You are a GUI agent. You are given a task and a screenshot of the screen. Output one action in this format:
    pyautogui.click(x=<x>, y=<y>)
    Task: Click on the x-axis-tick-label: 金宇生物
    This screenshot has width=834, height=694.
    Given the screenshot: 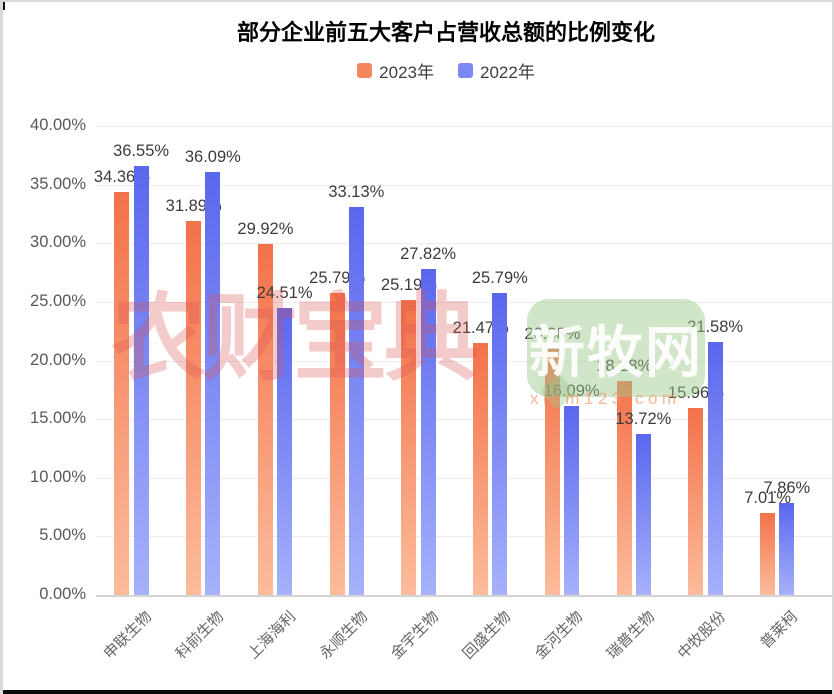 What is the action you would take?
    pyautogui.click(x=415, y=635)
    